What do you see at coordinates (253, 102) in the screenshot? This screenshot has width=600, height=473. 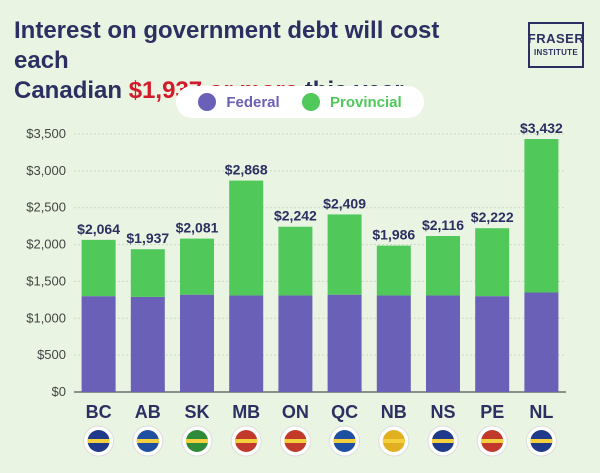 I see `legend-label-federal: Federal` at bounding box center [253, 102].